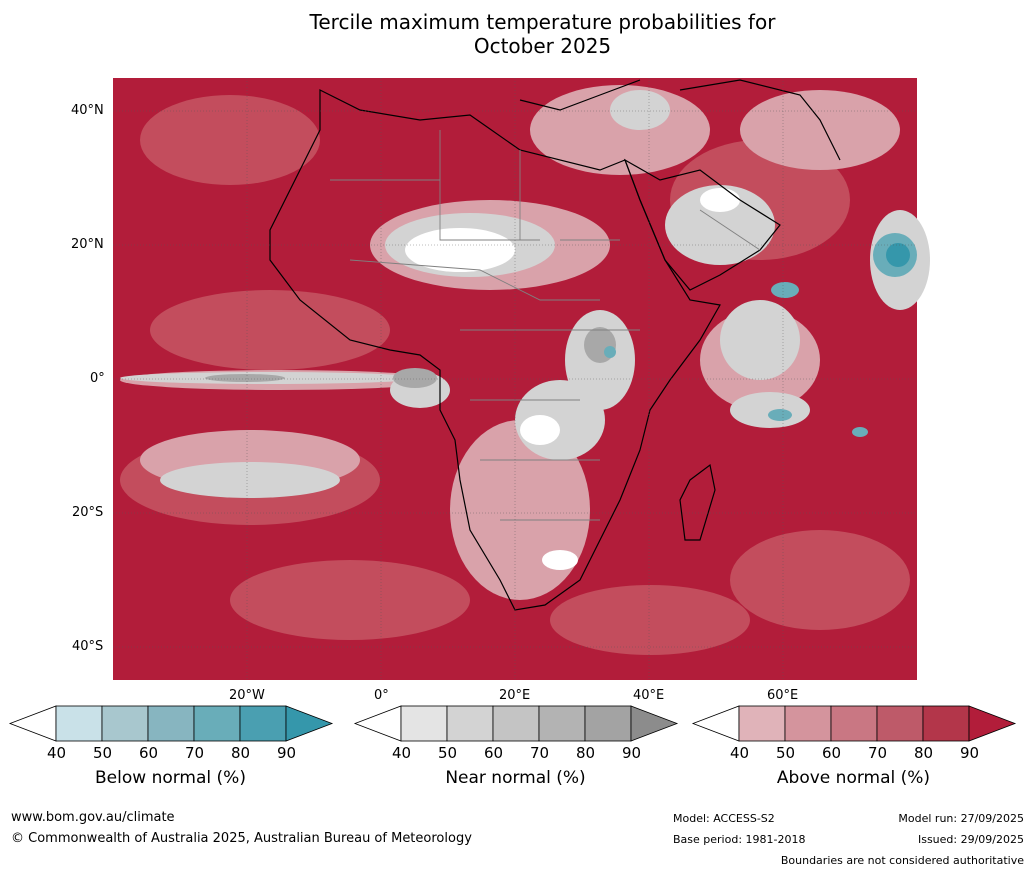  Describe the element at coordinates (515, 695) in the screenshot. I see `lon-label-20e: 20°E` at that location.